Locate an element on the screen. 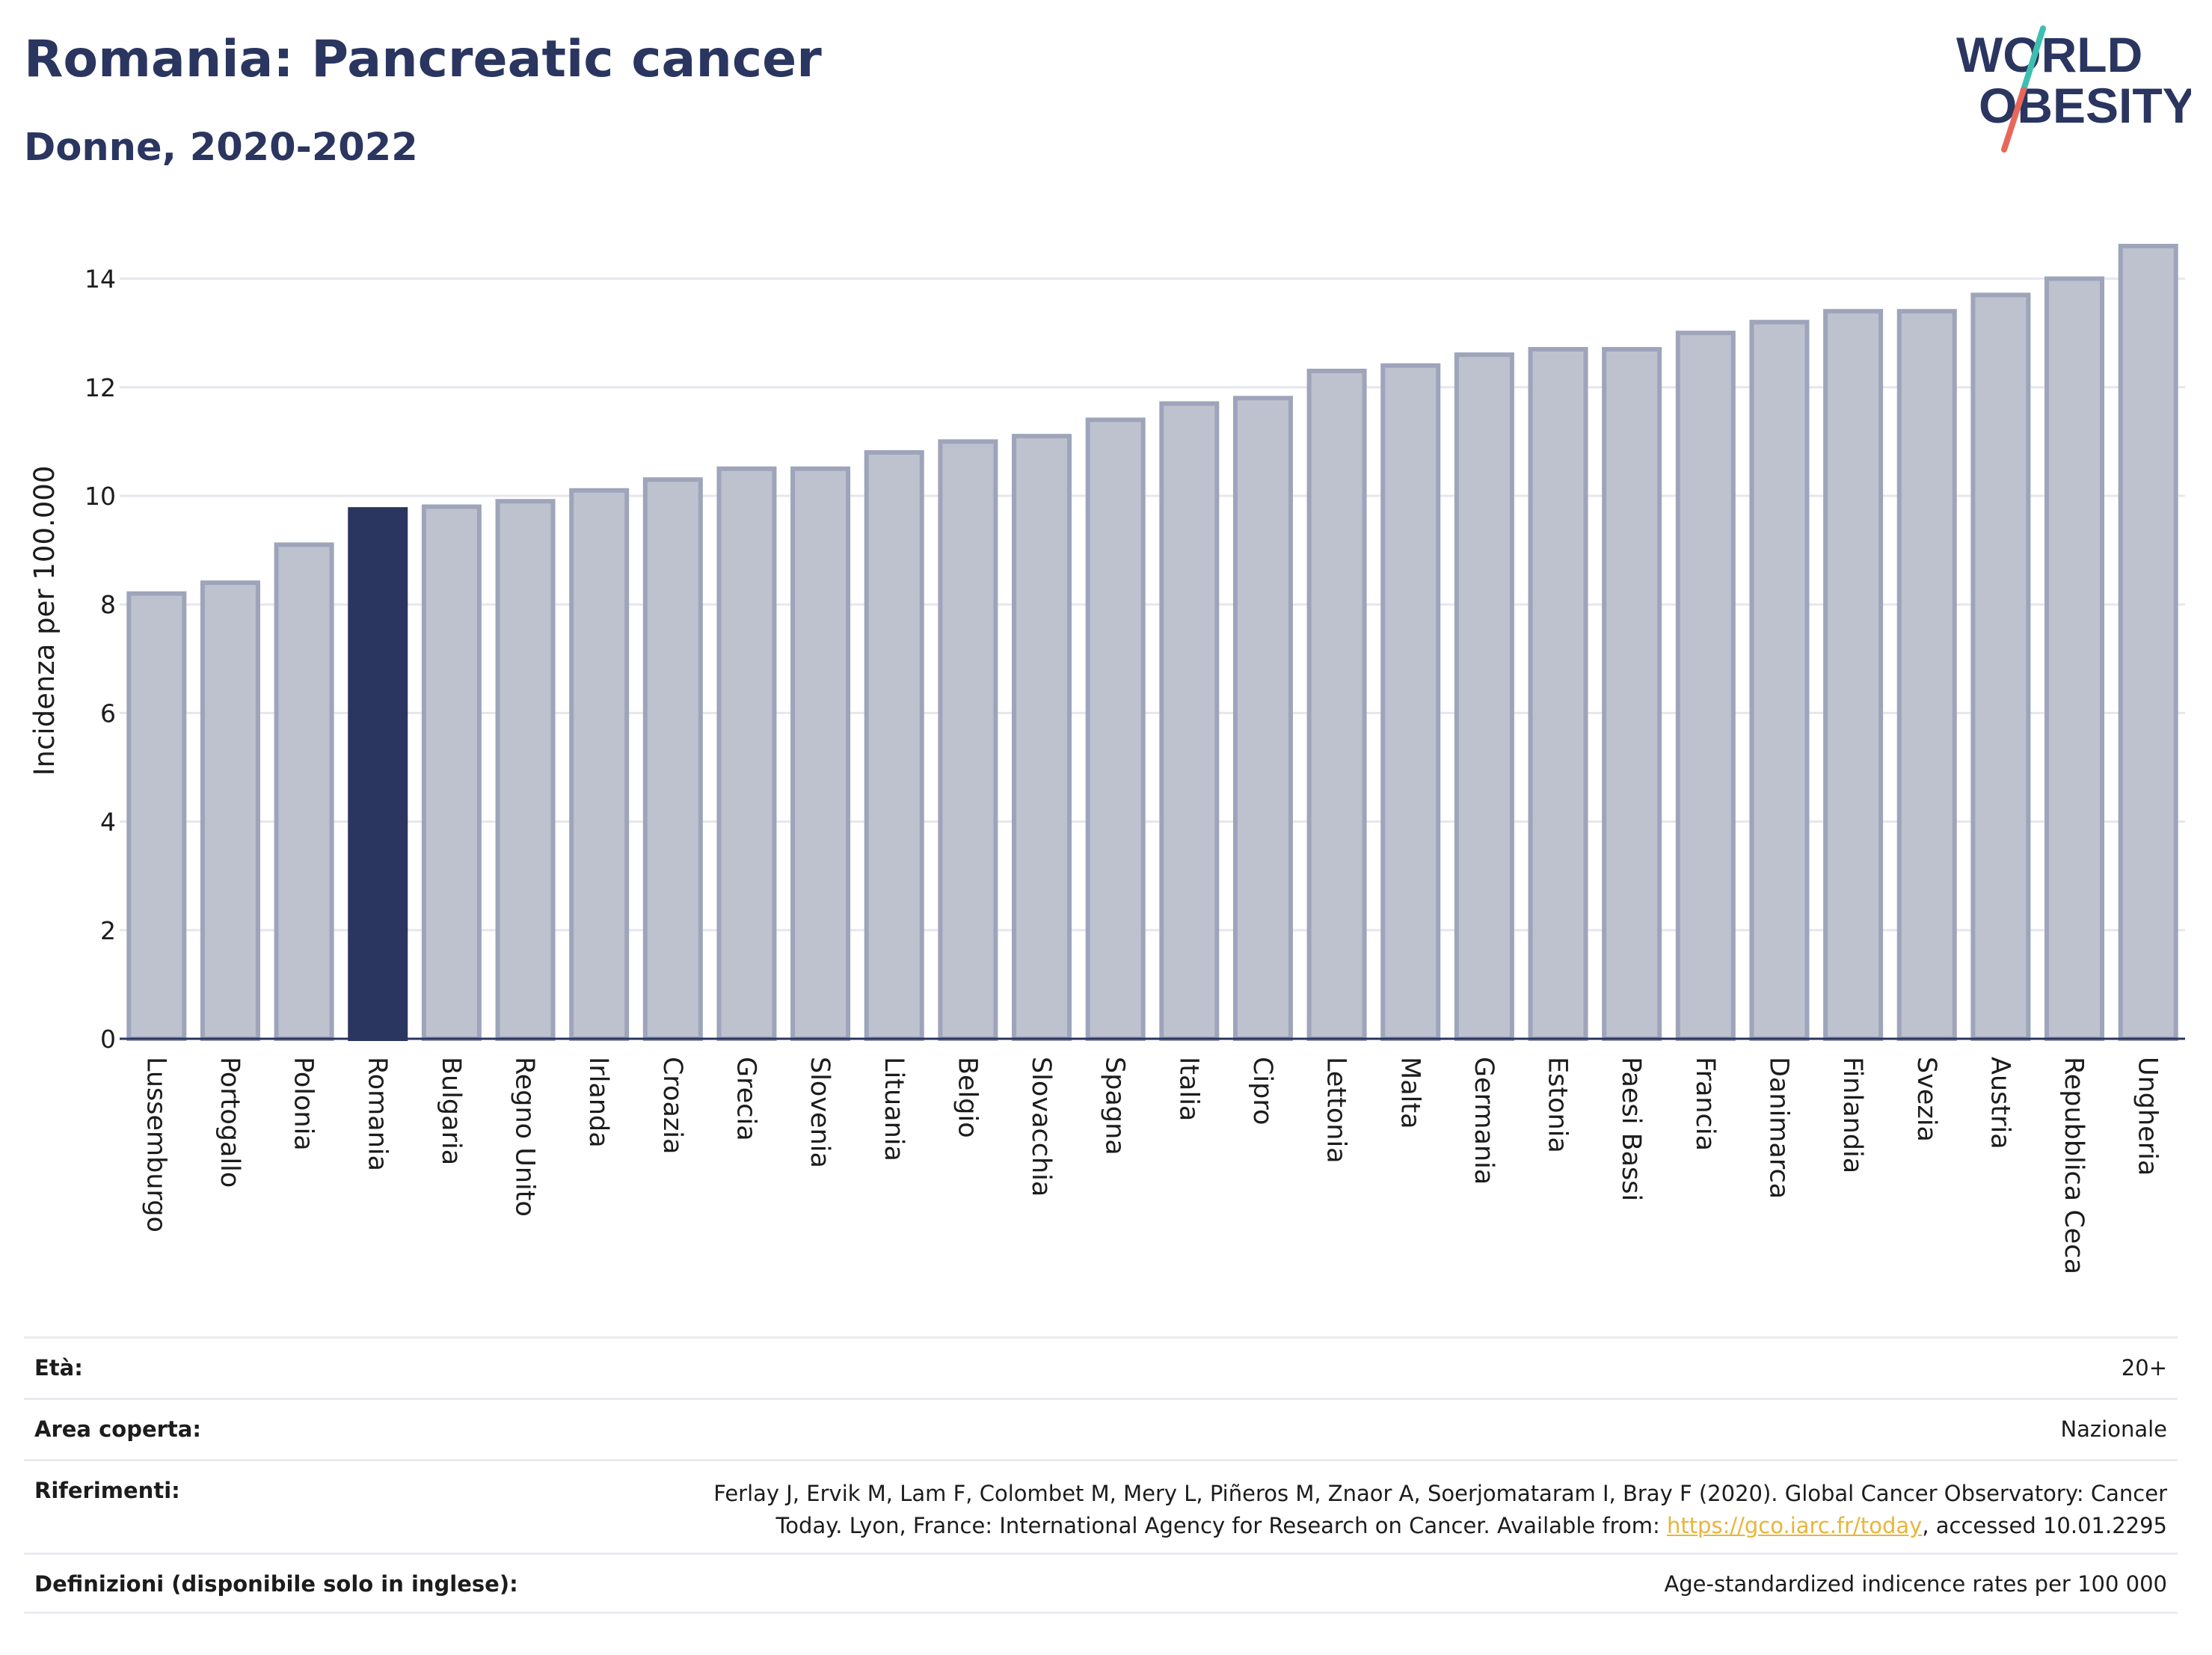 Image resolution: width=2212 pixels, height=1655 pixels. meta-row-area: Area coperta: Nazionale is located at coordinates (1101, 1428).